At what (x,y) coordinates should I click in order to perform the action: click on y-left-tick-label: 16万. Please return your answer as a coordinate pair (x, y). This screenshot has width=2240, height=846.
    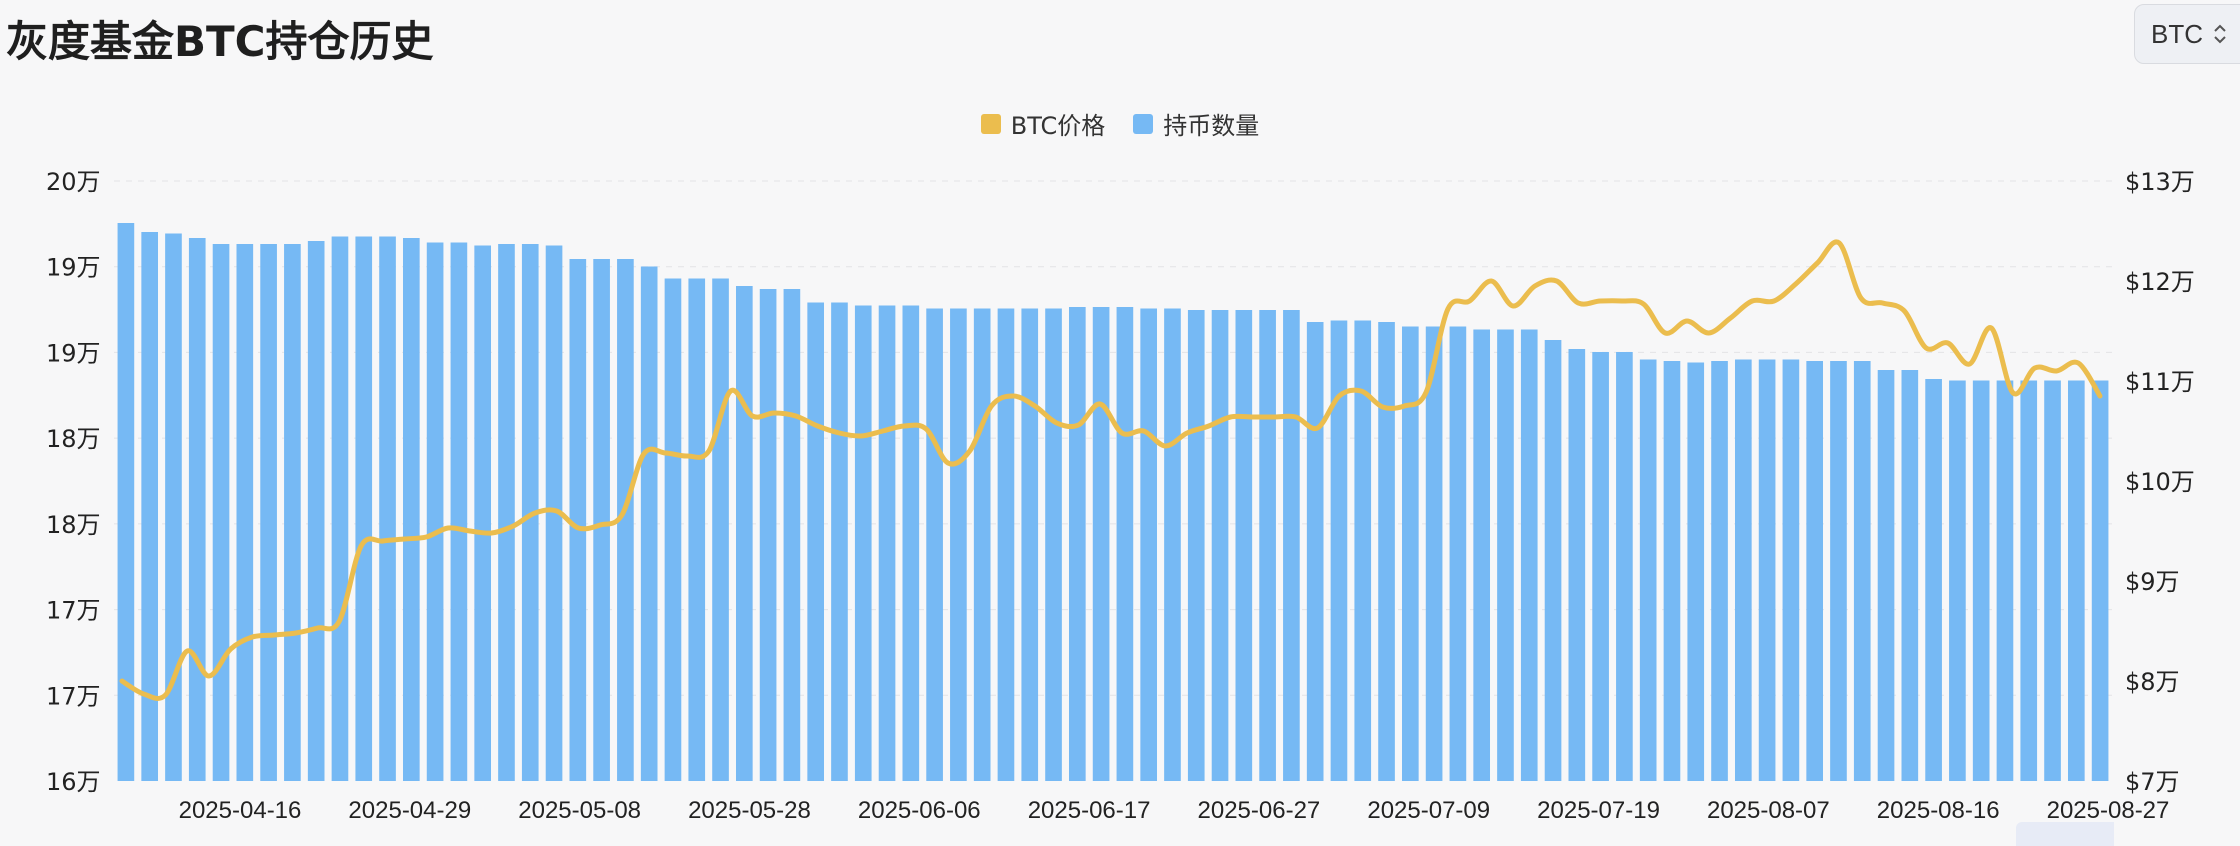
    Looking at the image, I should click on (73, 782).